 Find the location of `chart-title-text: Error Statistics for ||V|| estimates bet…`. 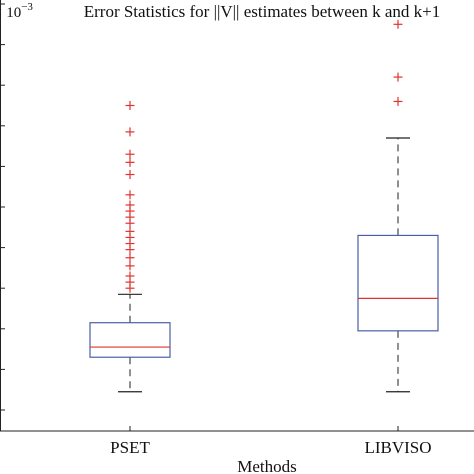

chart-title-text: Error Statistics for ||V|| estimates bet… is located at coordinates (262, 11).